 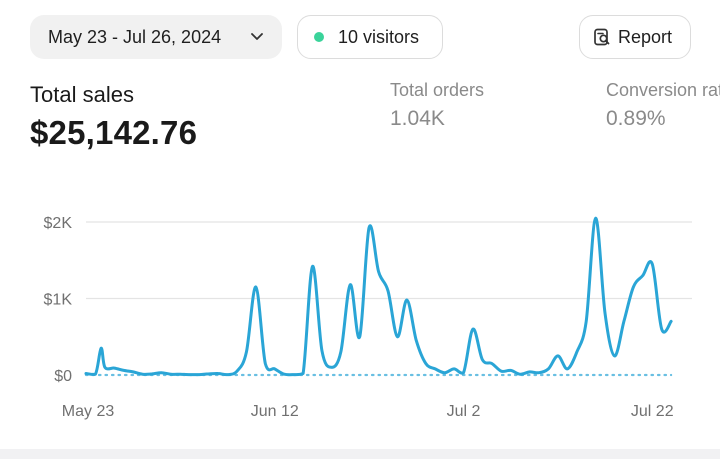 I want to click on date-range-picker: May 23 - Jul 26, 2024, so click(x=156, y=37).